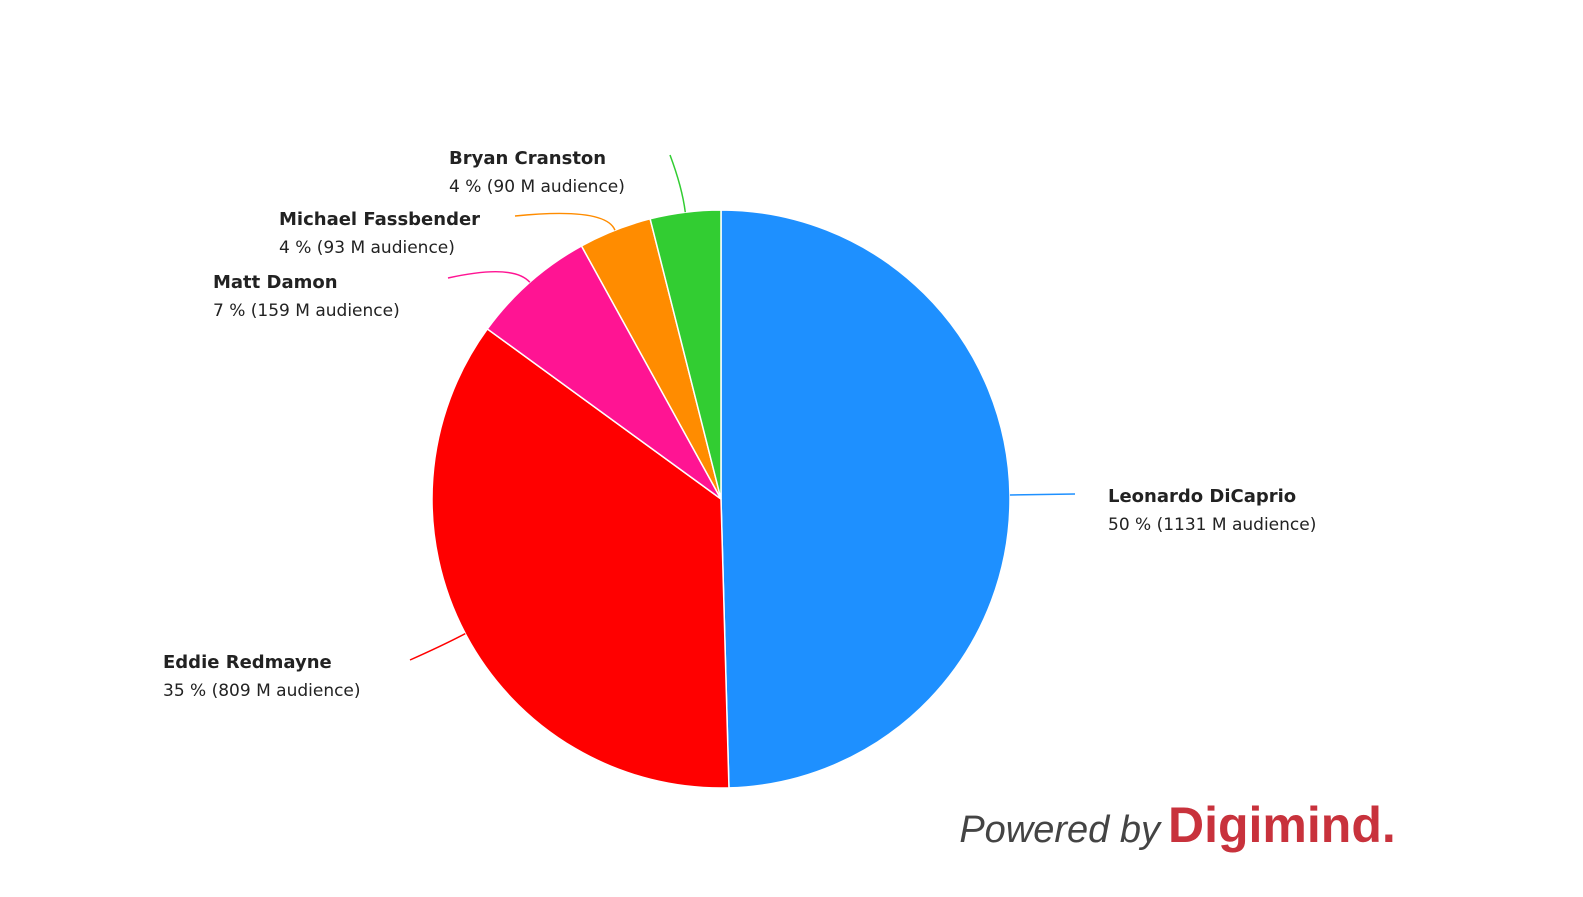 This screenshot has height=897, width=1583. Describe the element at coordinates (262, 691) in the screenshot. I see `label-value: 35 % (809 M audience)` at that location.